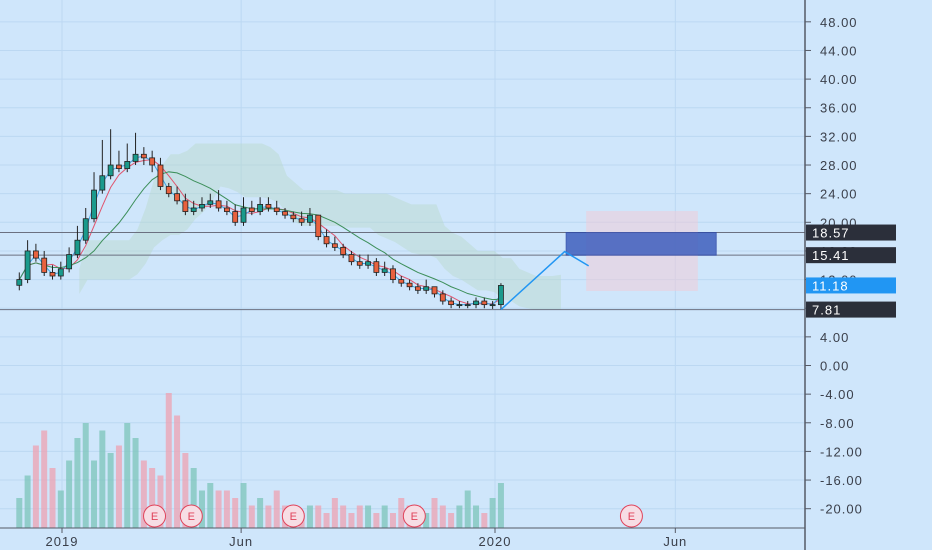 The image size is (932, 550). Describe the element at coordinates (608, 261) in the screenshot. I see `projection-drawing` at that location.